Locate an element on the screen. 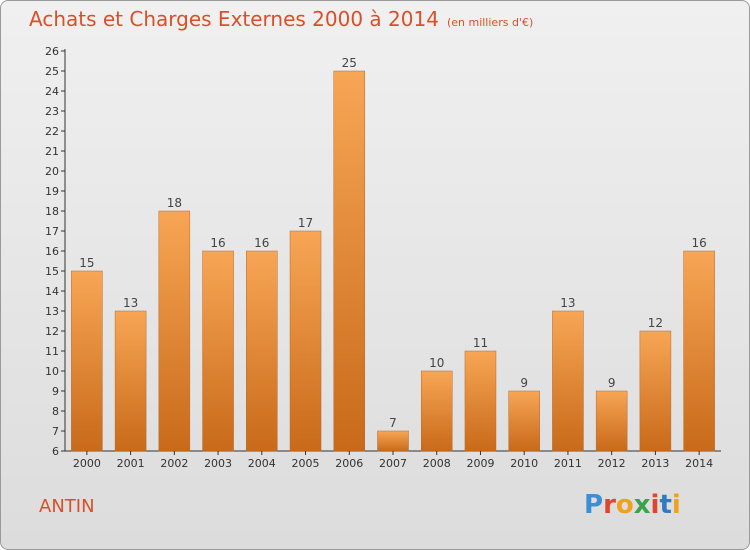 Image resolution: width=750 pixels, height=550 pixels. y-tick-label: 19 is located at coordinates (52, 191).